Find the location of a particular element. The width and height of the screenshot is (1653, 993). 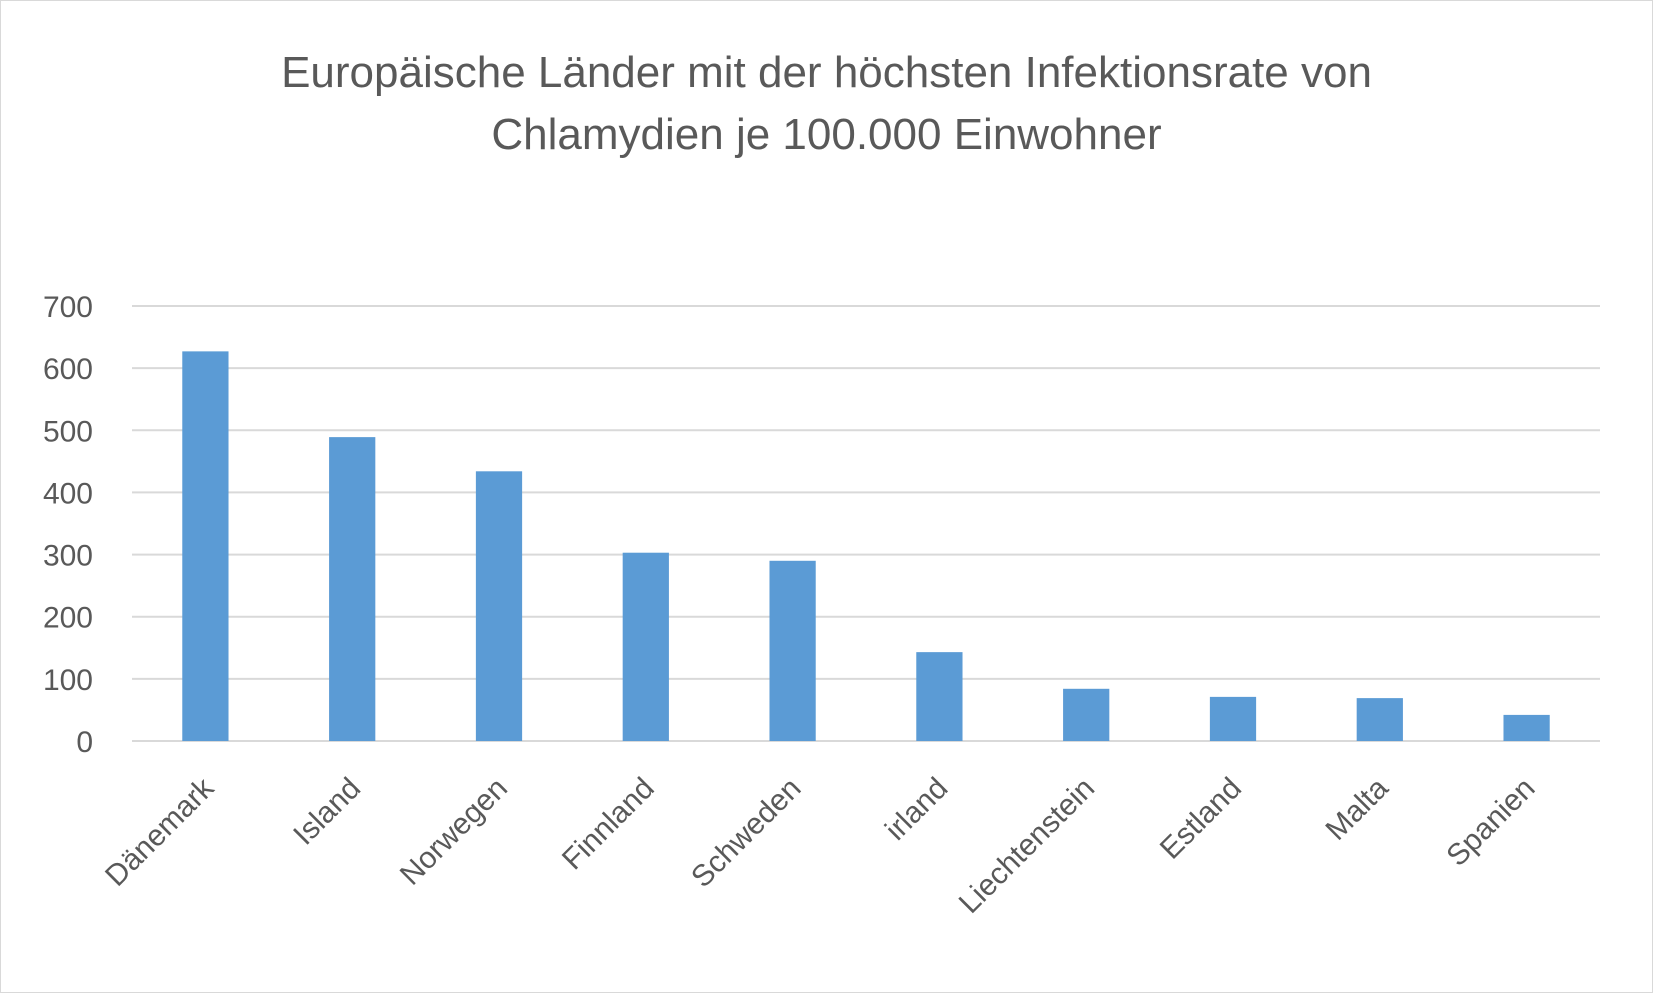

bar-schweden is located at coordinates (792, 650).